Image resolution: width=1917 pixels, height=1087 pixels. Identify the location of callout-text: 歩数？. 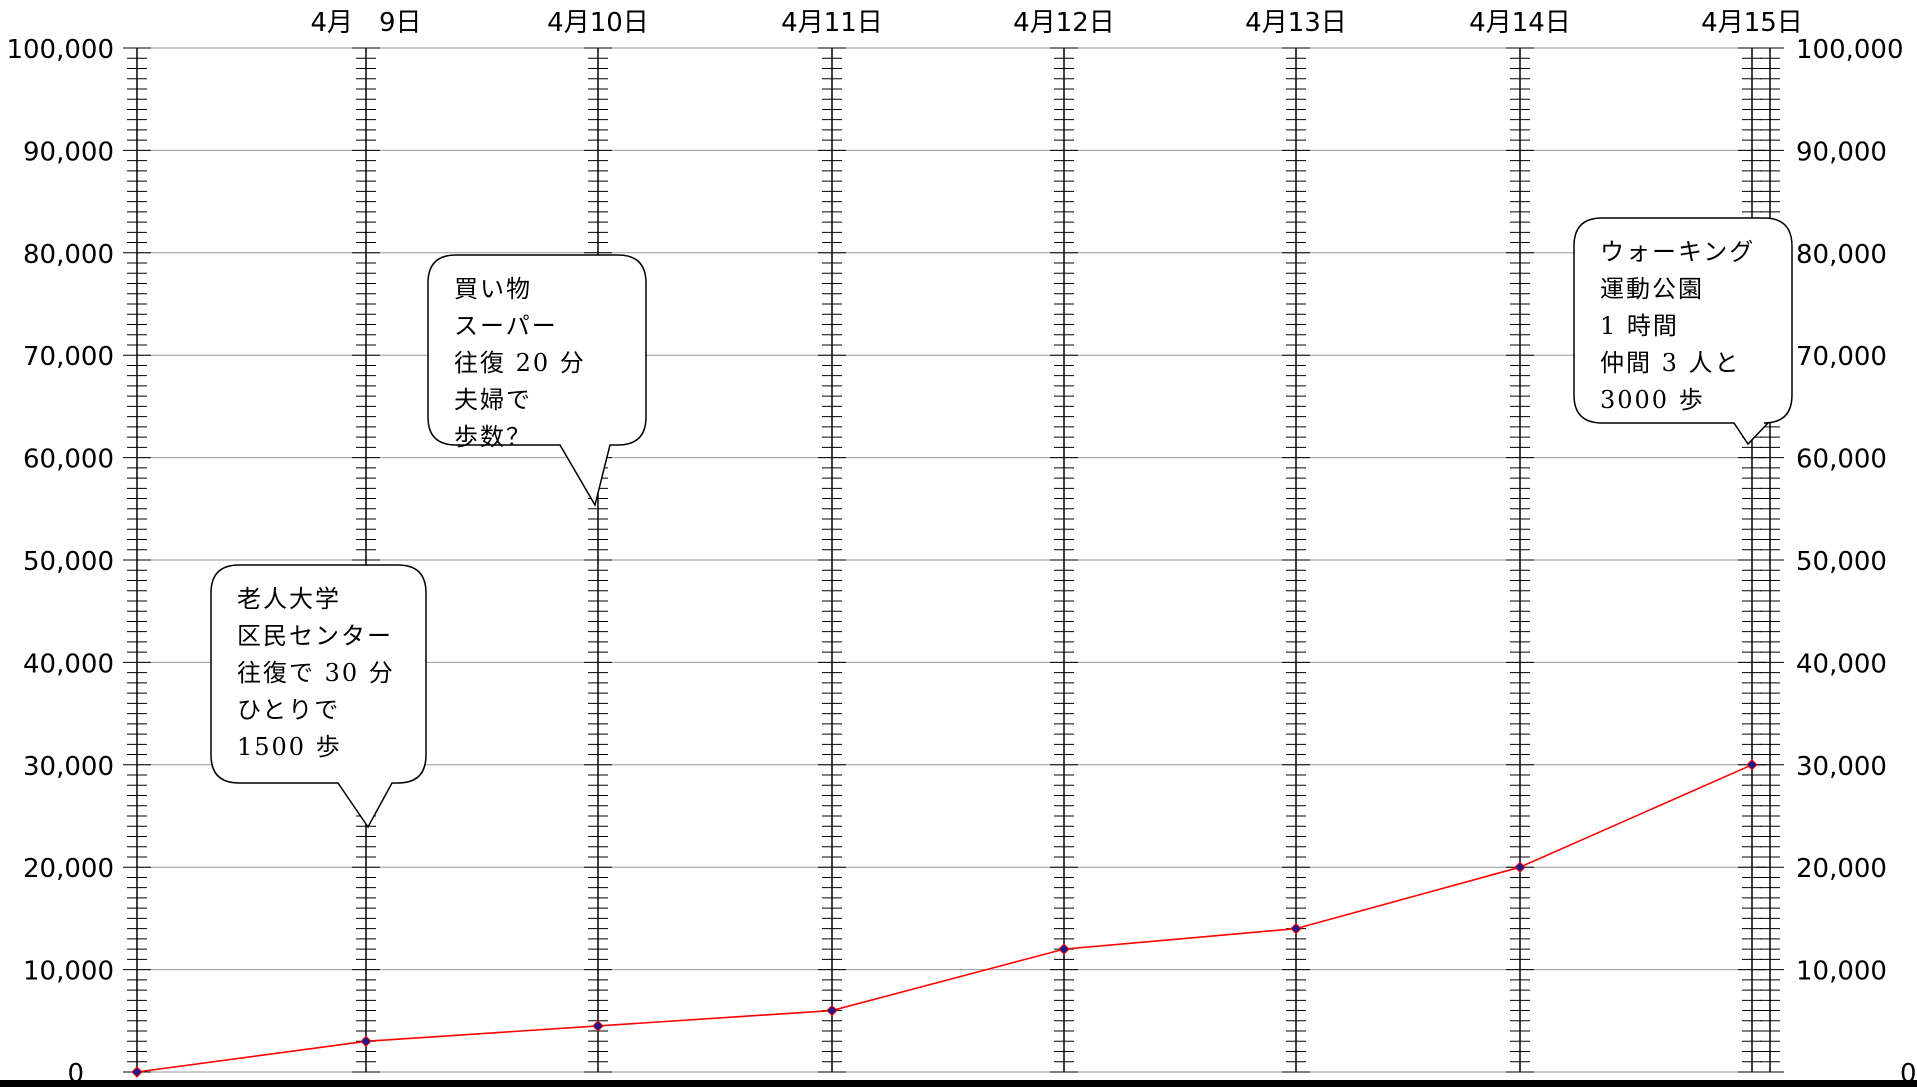
(493, 437).